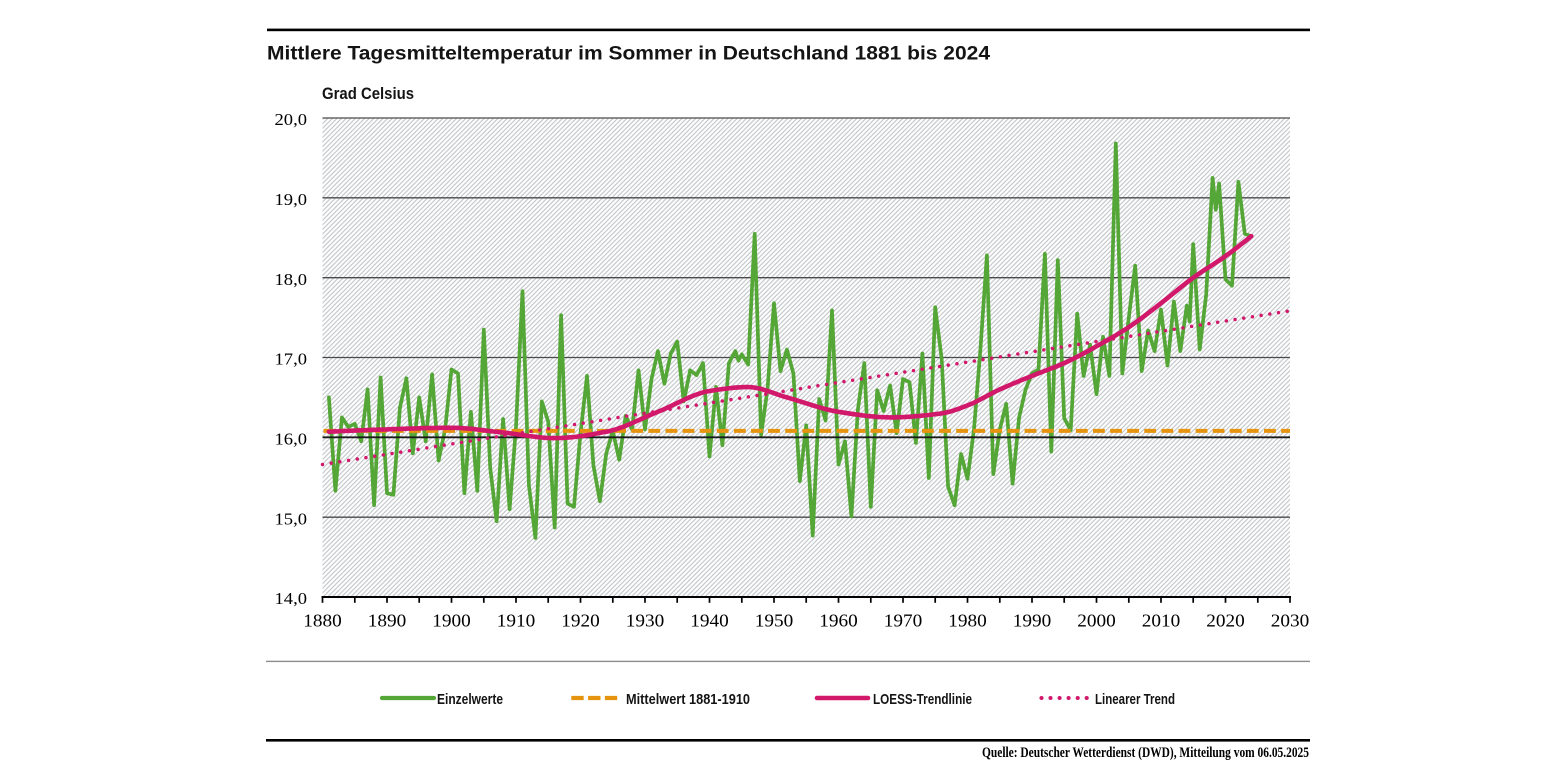 Image resolution: width=1545 pixels, height=780 pixels. I want to click on svg-text: 2030, so click(1290, 621).